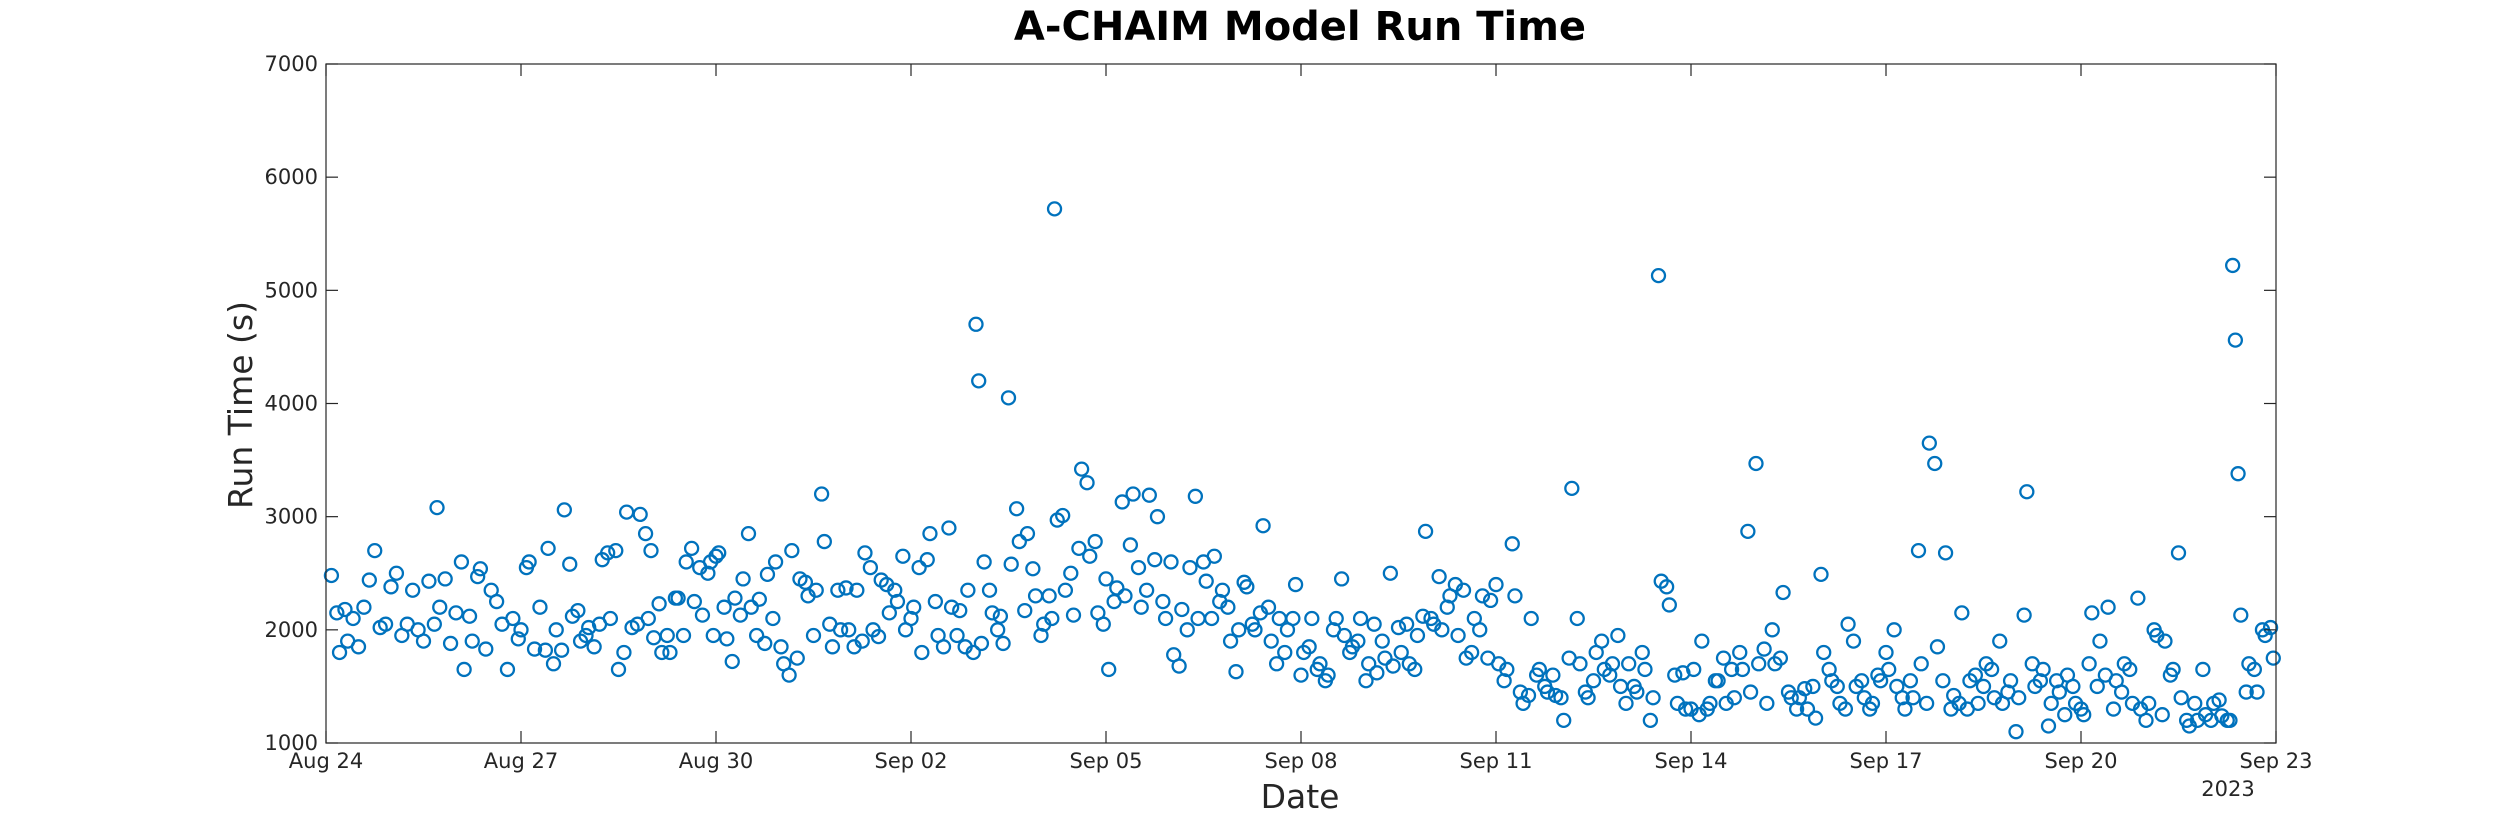 The width and height of the screenshot is (2500, 833). Describe the element at coordinates (1300, 27) in the screenshot. I see `chart-title: A-CHAIM Model Run Time` at that location.